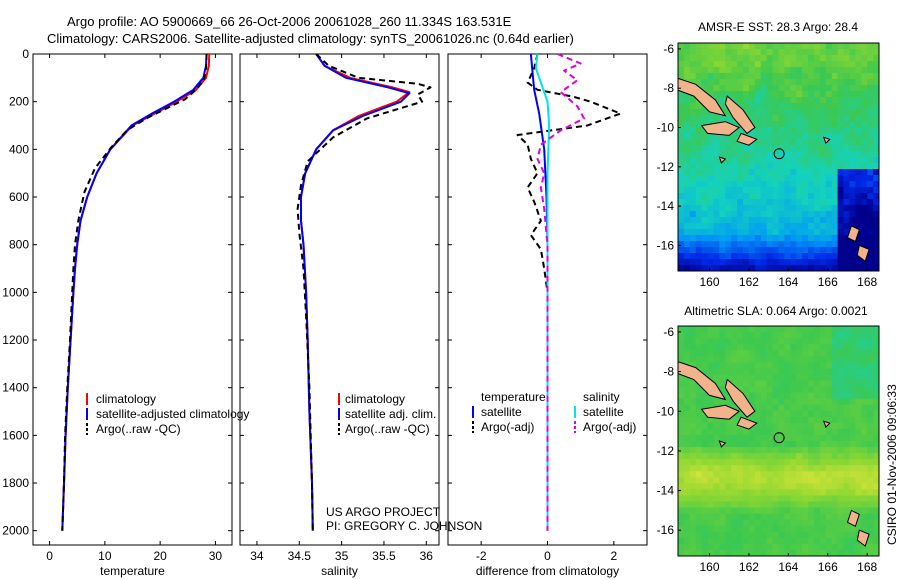 The image size is (900, 580). Describe the element at coordinates (863, 538) in the screenshot. I see `island` at that location.